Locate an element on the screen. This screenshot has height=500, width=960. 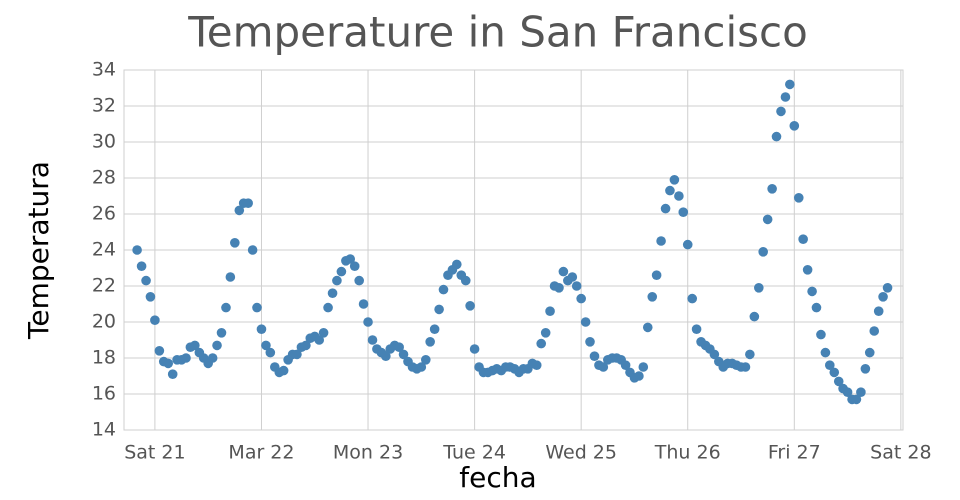
y-tick-label: 14 is located at coordinates (104, 430).